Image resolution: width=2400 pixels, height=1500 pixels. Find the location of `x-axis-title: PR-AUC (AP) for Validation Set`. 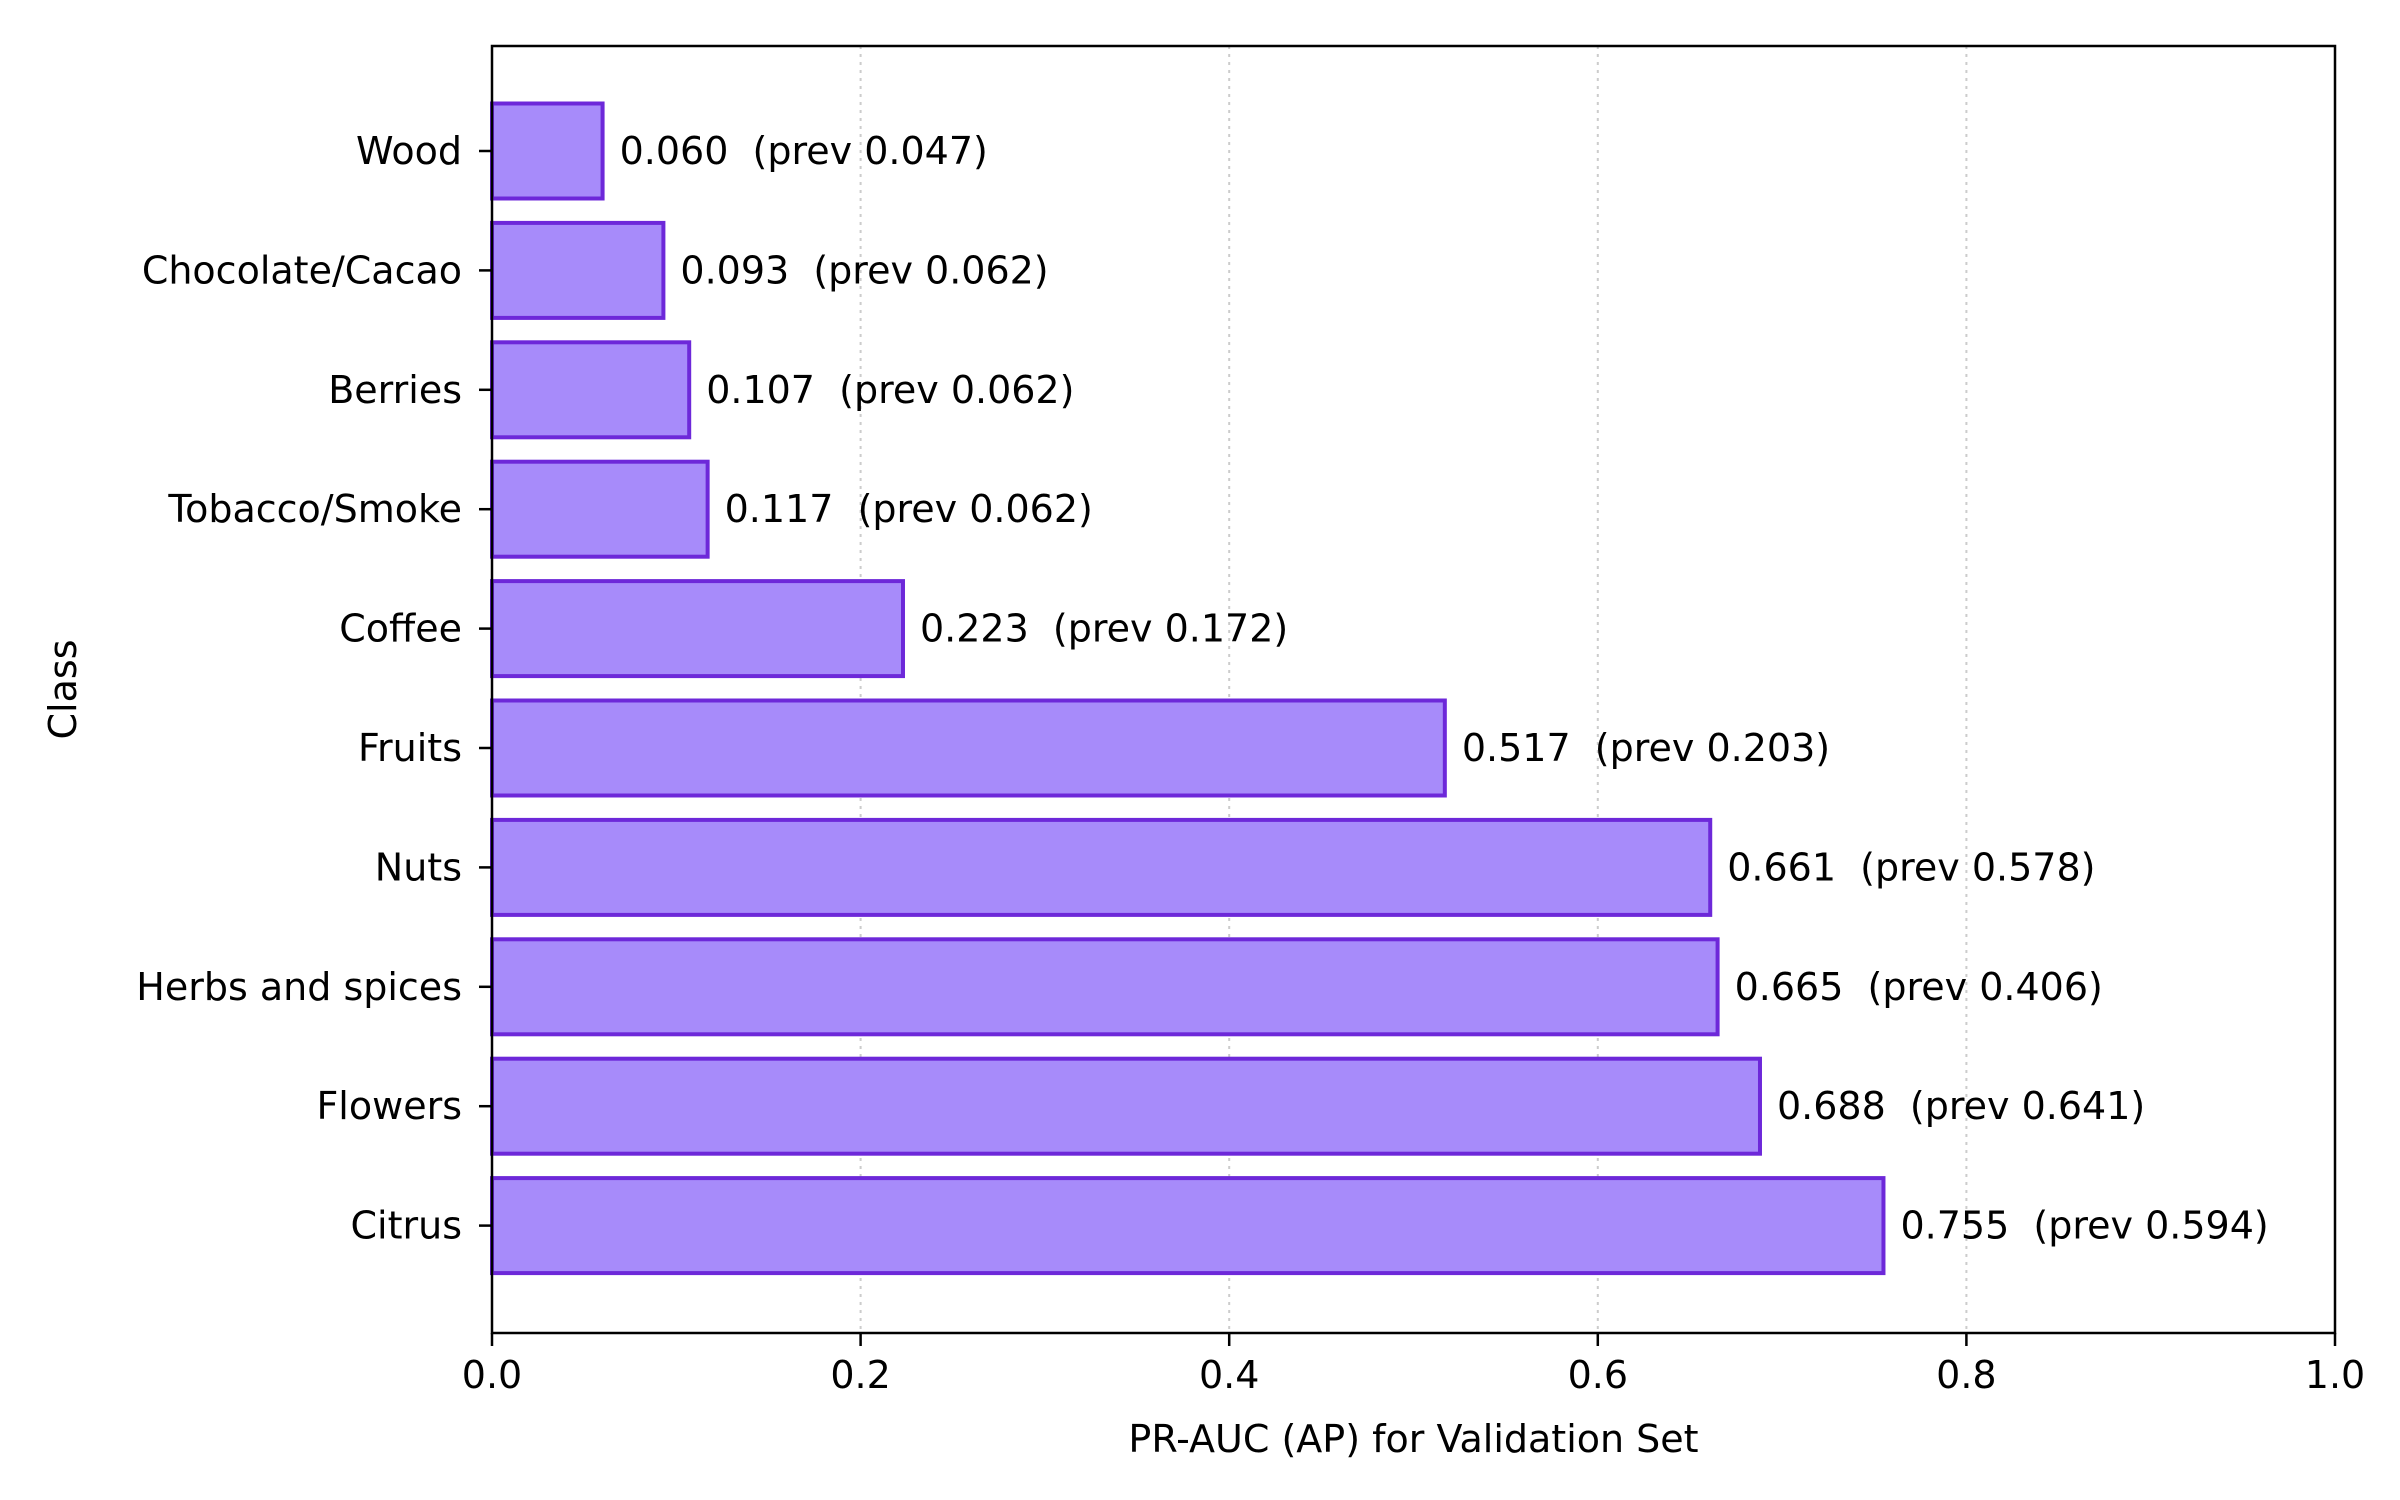

x-axis-title: PR-AUC (AP) for Validation Set is located at coordinates (1413, 1439).